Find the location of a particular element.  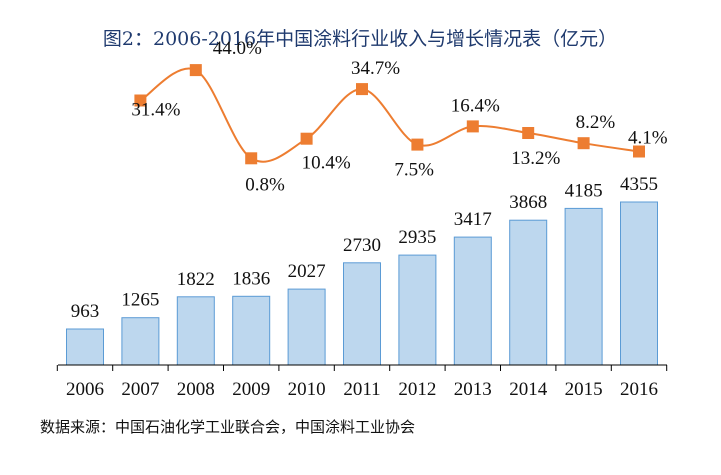

x-tick-label-2008: 2008 is located at coordinates (196, 389).